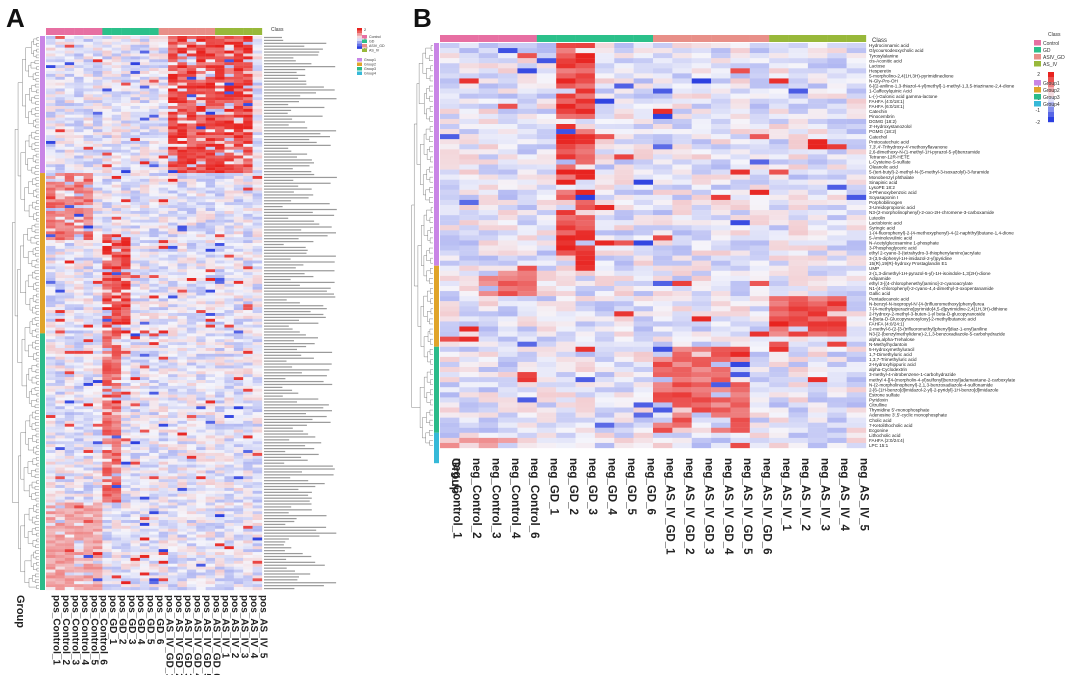 This screenshot has width=1065, height=675. Describe the element at coordinates (365, 29) in the screenshot. I see `legend-tick: 2` at that location.